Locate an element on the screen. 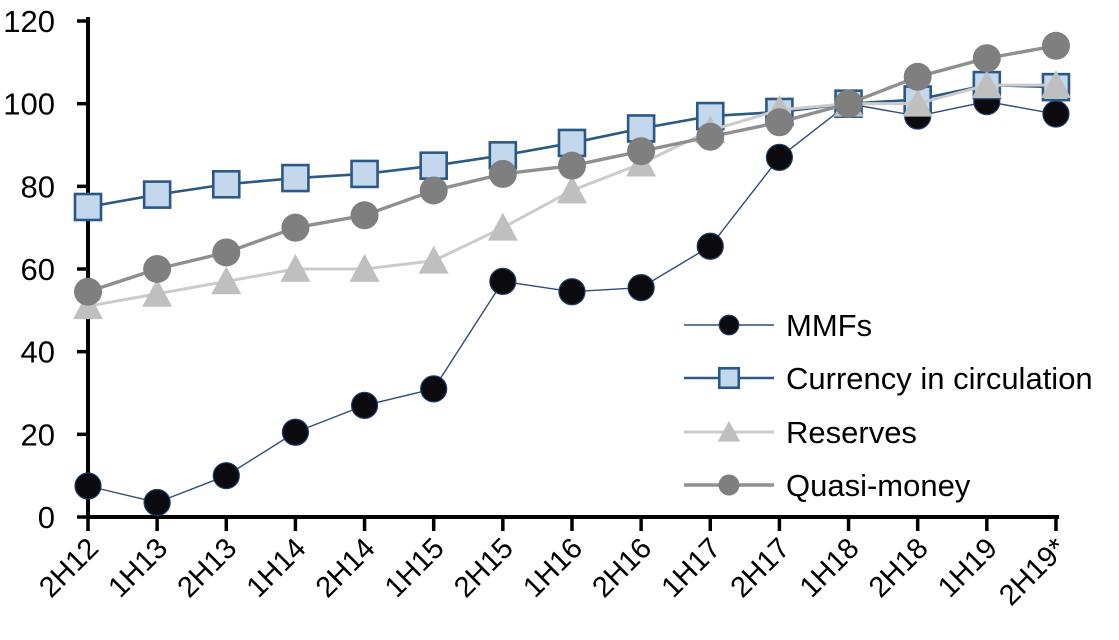 Image resolution: width=1119 pixels, height=640 pixels. x-tick-label: 2H17 is located at coordinates (761, 568).